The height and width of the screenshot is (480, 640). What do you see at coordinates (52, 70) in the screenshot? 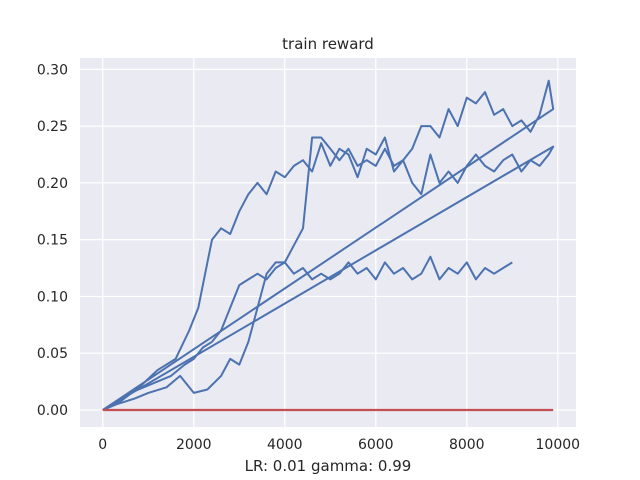
I see `y-tick-label: 0.30` at bounding box center [52, 70].